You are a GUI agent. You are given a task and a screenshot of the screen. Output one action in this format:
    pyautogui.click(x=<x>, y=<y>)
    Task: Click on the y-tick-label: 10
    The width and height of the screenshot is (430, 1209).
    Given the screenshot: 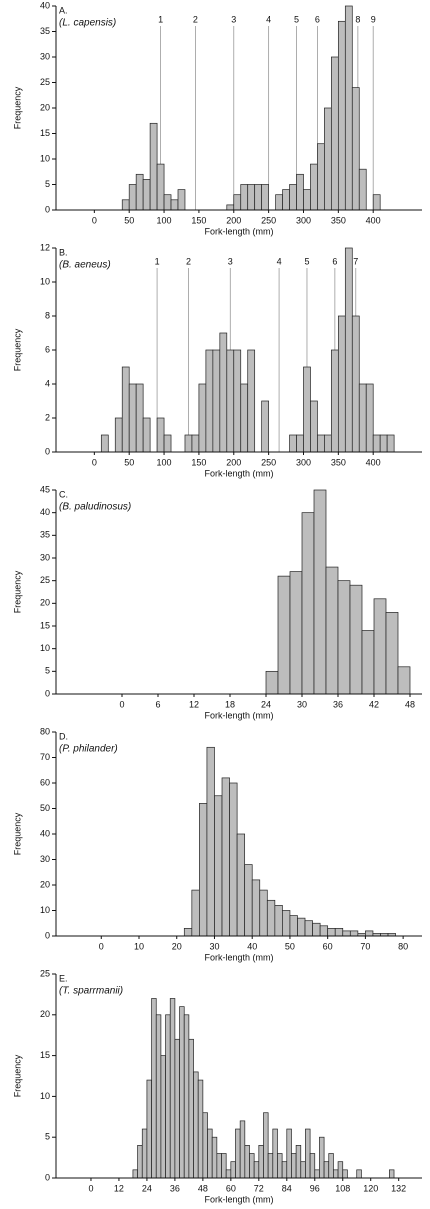 What is the action you would take?
    pyautogui.click(x=45, y=281)
    